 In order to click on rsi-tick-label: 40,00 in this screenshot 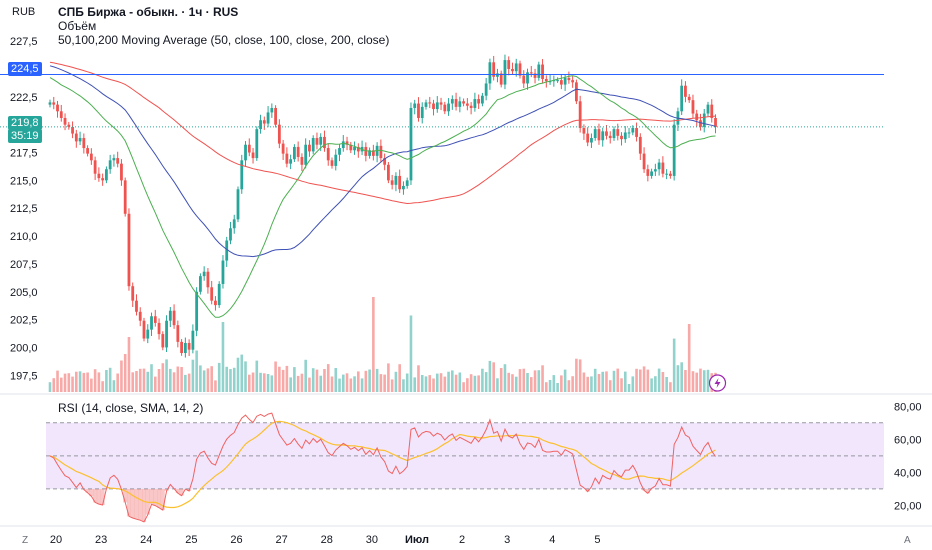, I will do `click(908, 473)`.